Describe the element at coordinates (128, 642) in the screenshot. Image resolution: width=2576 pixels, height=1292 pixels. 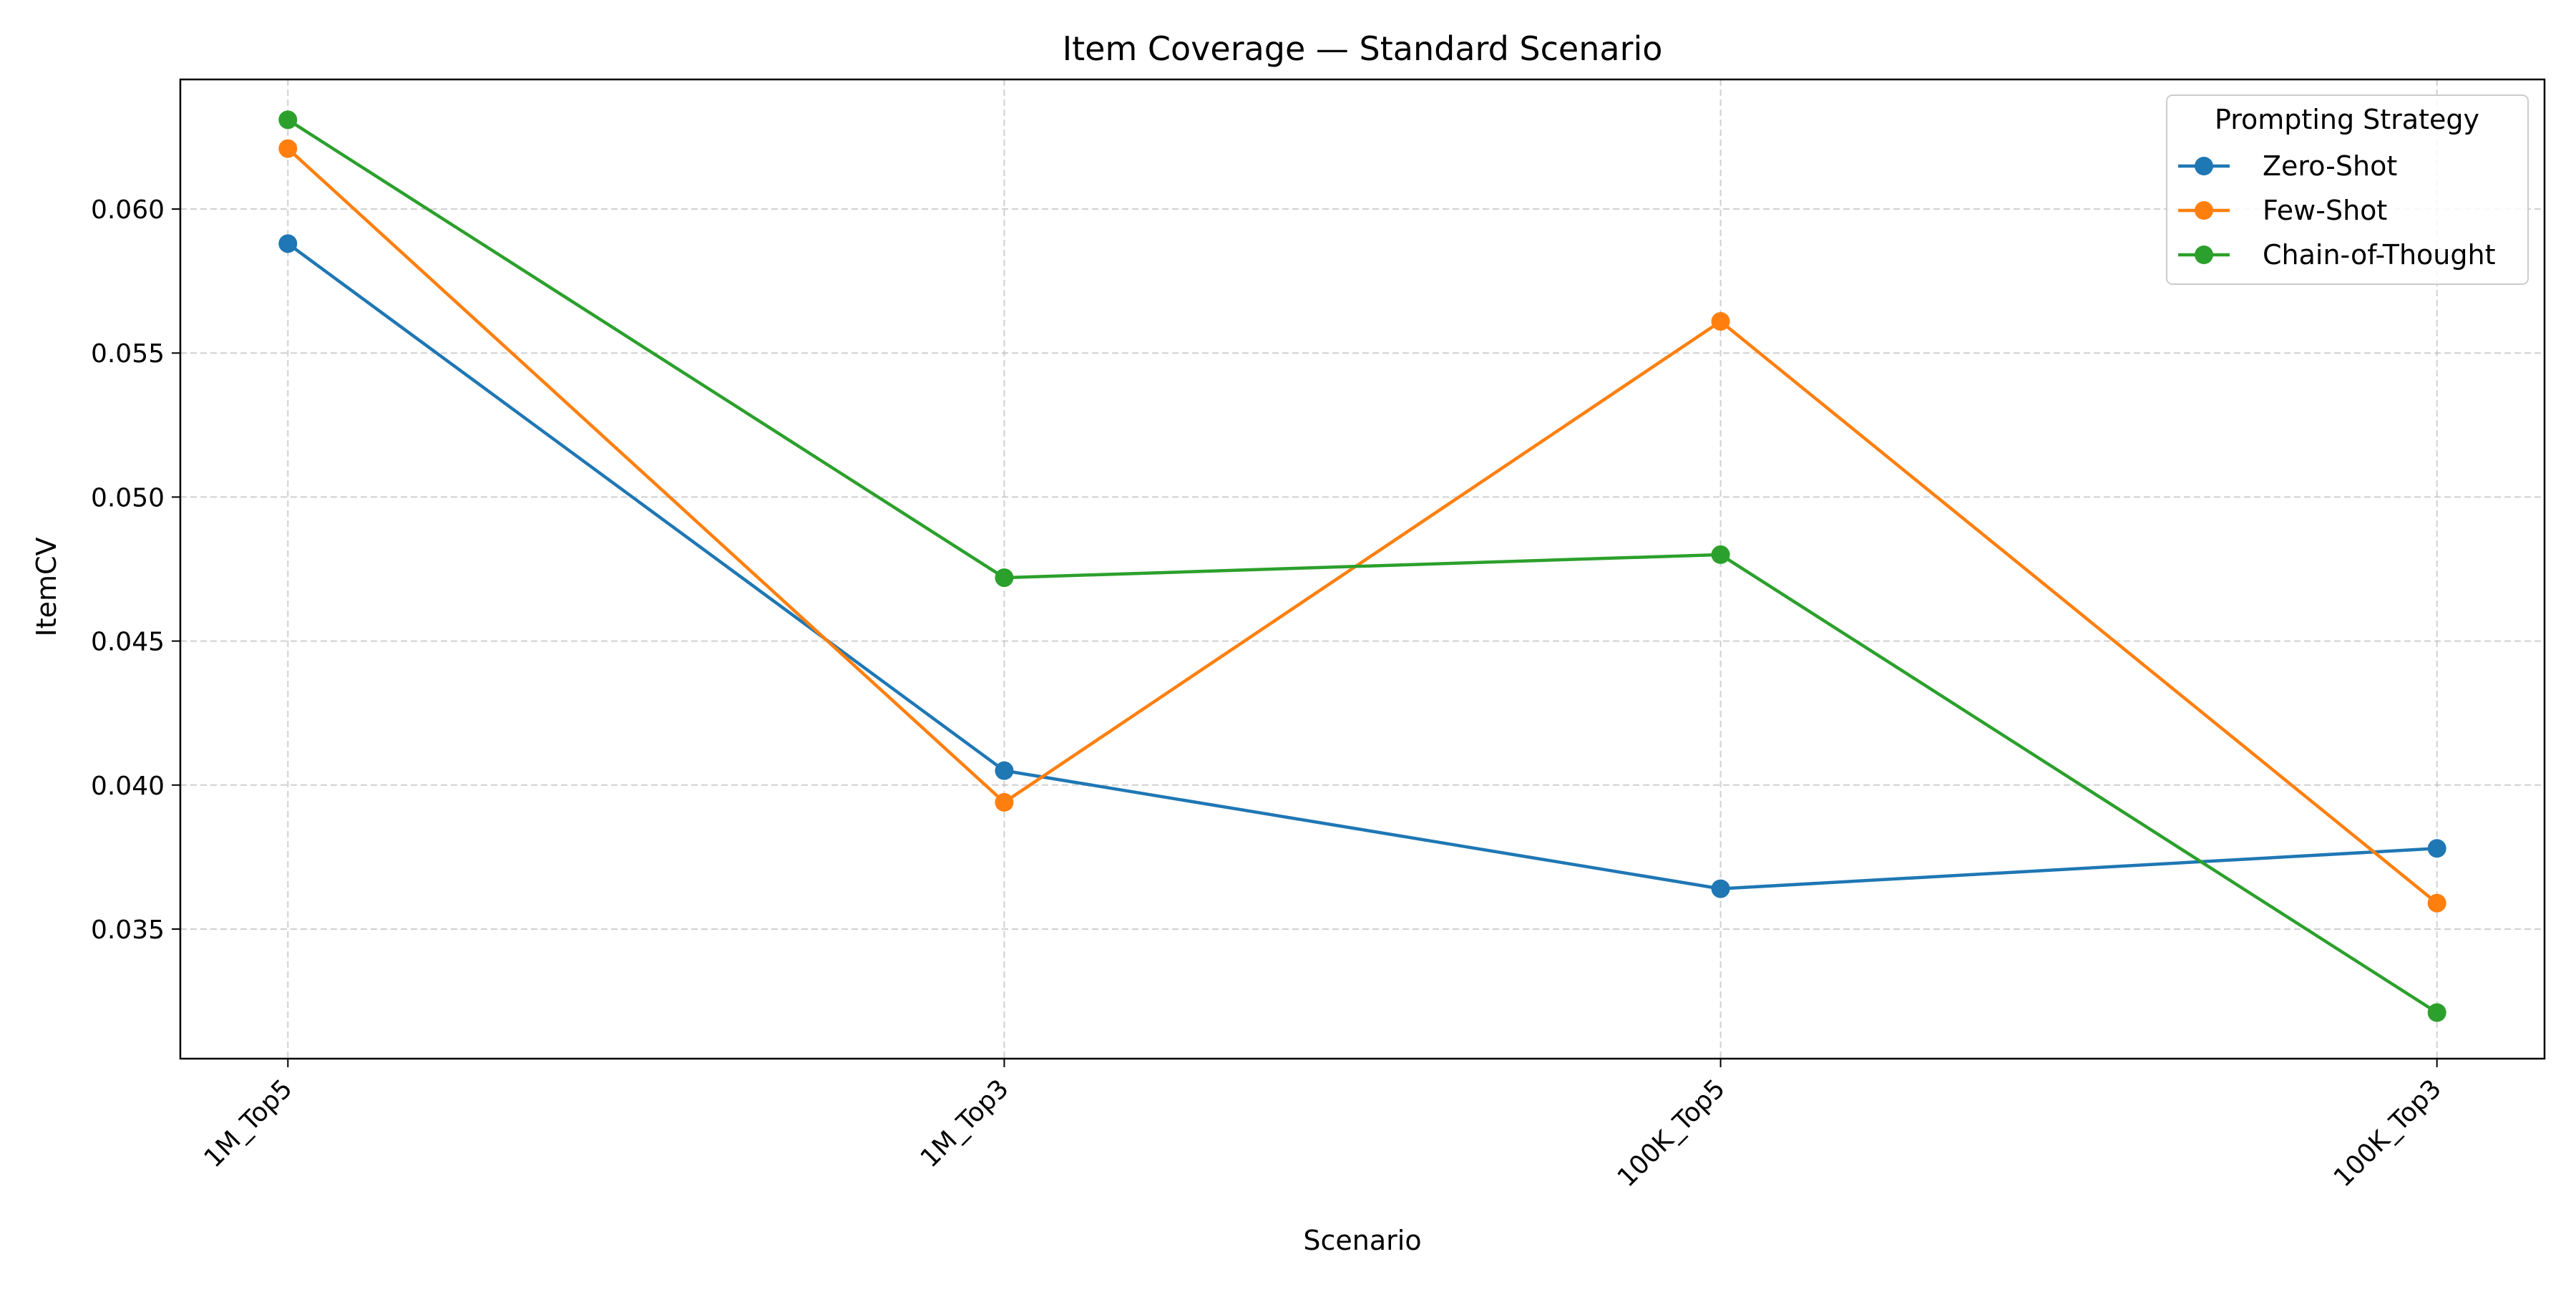
I see `y-tick-label: 0.045` at that location.